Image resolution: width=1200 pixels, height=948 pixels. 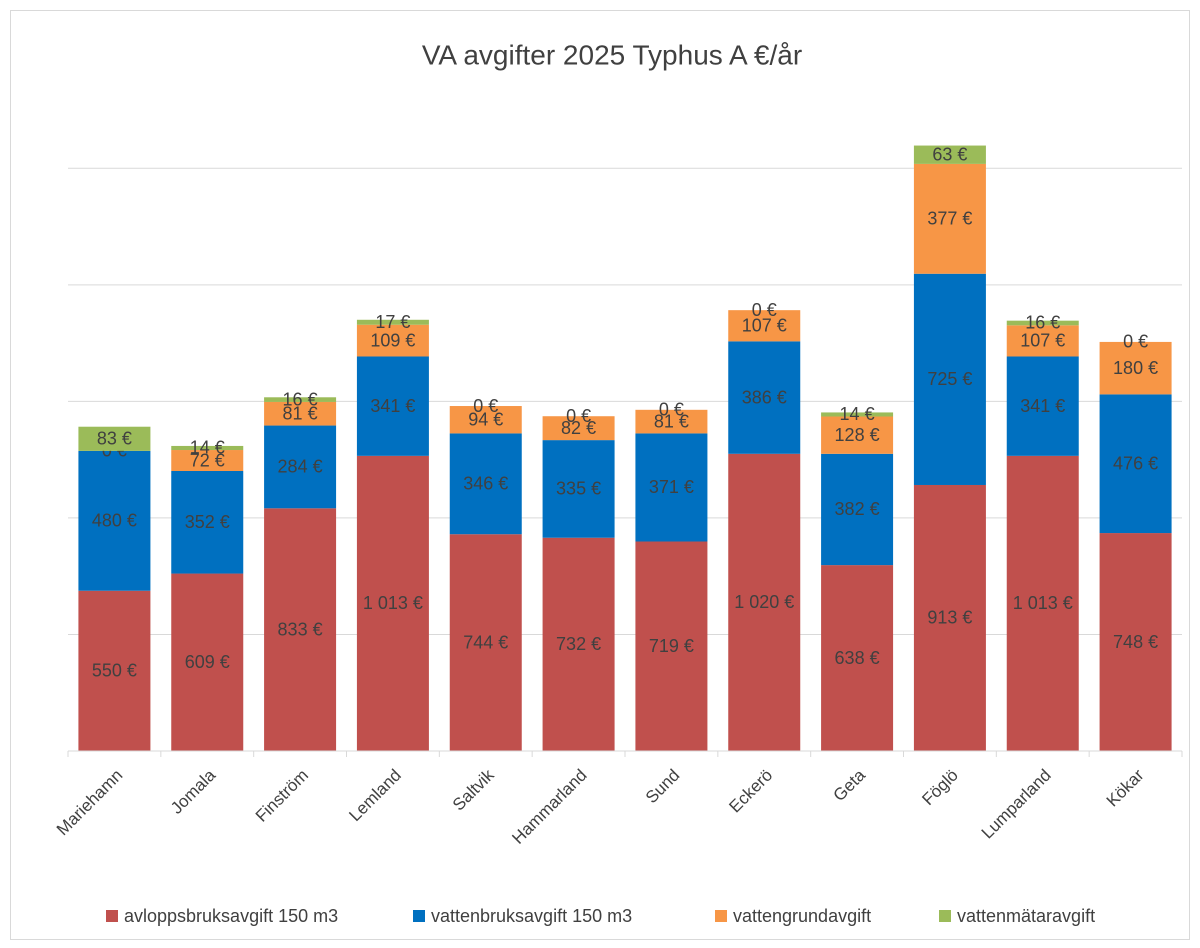 I want to click on data-label: 377 €, so click(x=949, y=219).